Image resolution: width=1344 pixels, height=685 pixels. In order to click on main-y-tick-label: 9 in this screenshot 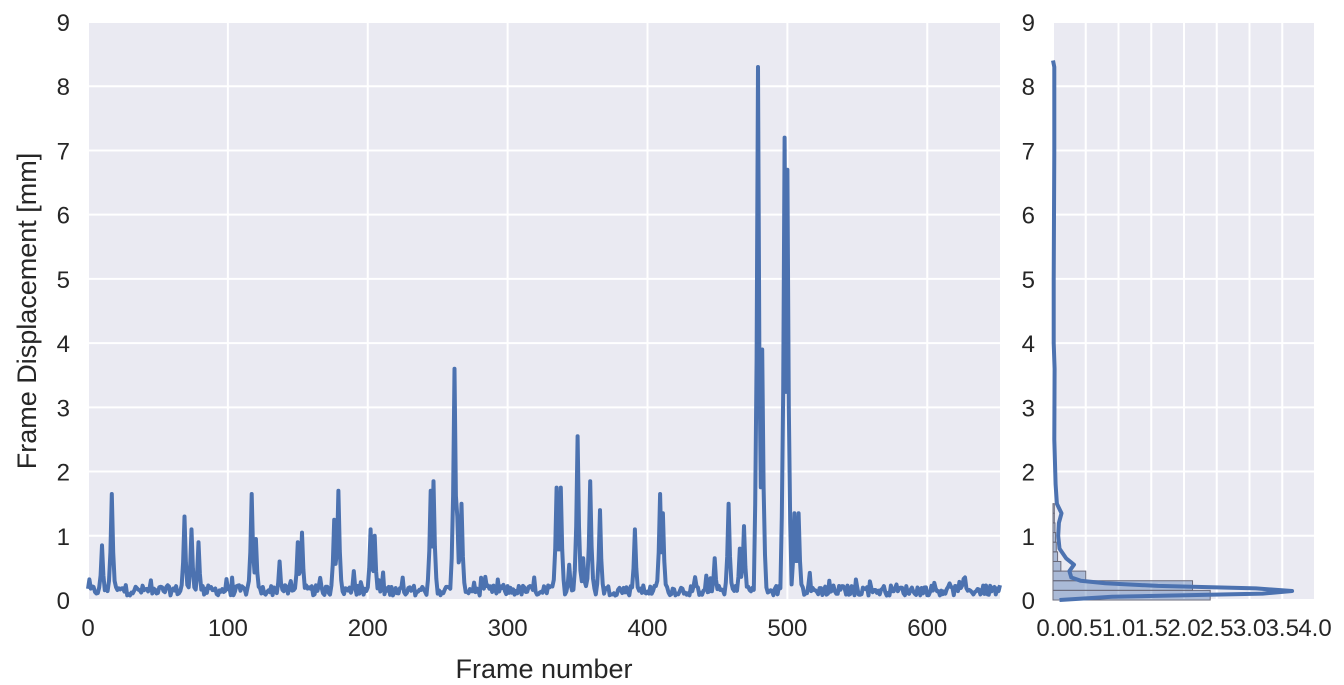, I will do `click(63, 23)`.